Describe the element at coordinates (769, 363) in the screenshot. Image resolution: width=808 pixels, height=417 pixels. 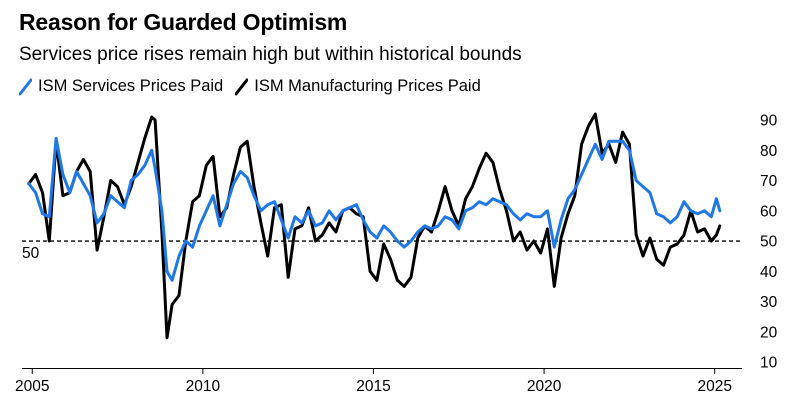
I see `y-tick-label: 10` at that location.